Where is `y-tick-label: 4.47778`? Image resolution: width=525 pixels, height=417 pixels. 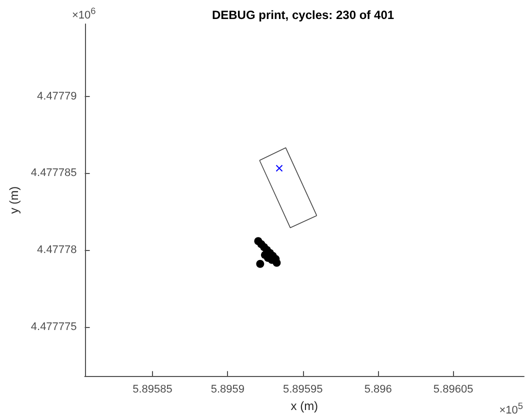 y-tick-label: 4.47778 is located at coordinates (57, 250).